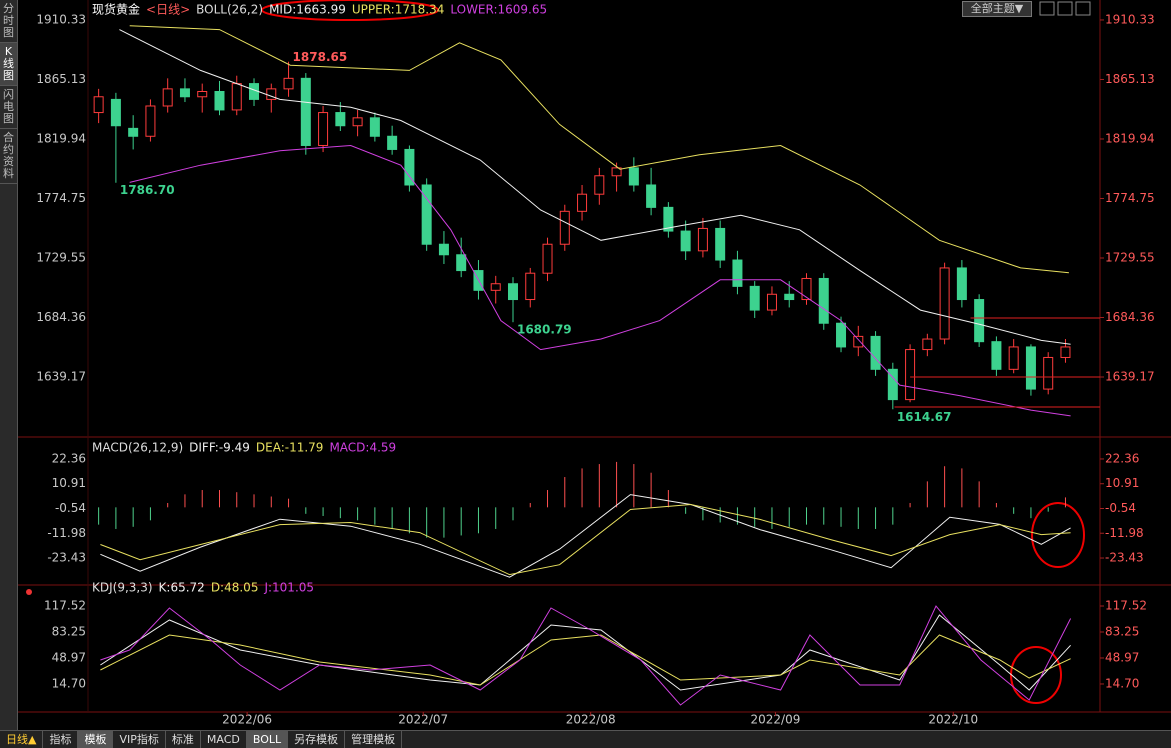 This screenshot has width=1171, height=748. What do you see at coordinates (924, 417) in the screenshot?
I see `price-annotation: 1614.67` at bounding box center [924, 417].